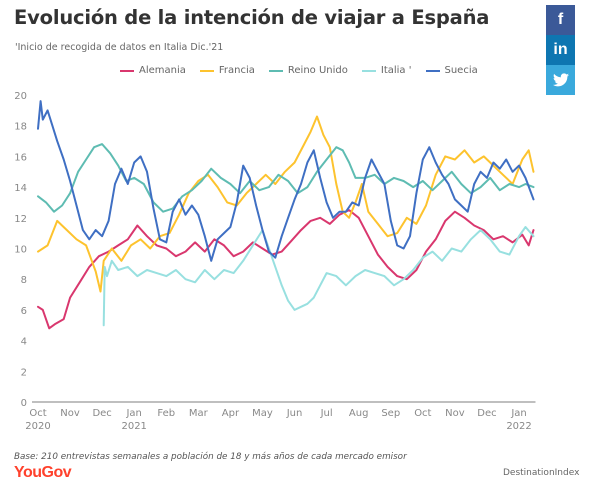  Describe the element at coordinates (43, 472) in the screenshot. I see `yougov-logo: YouGov` at that location.